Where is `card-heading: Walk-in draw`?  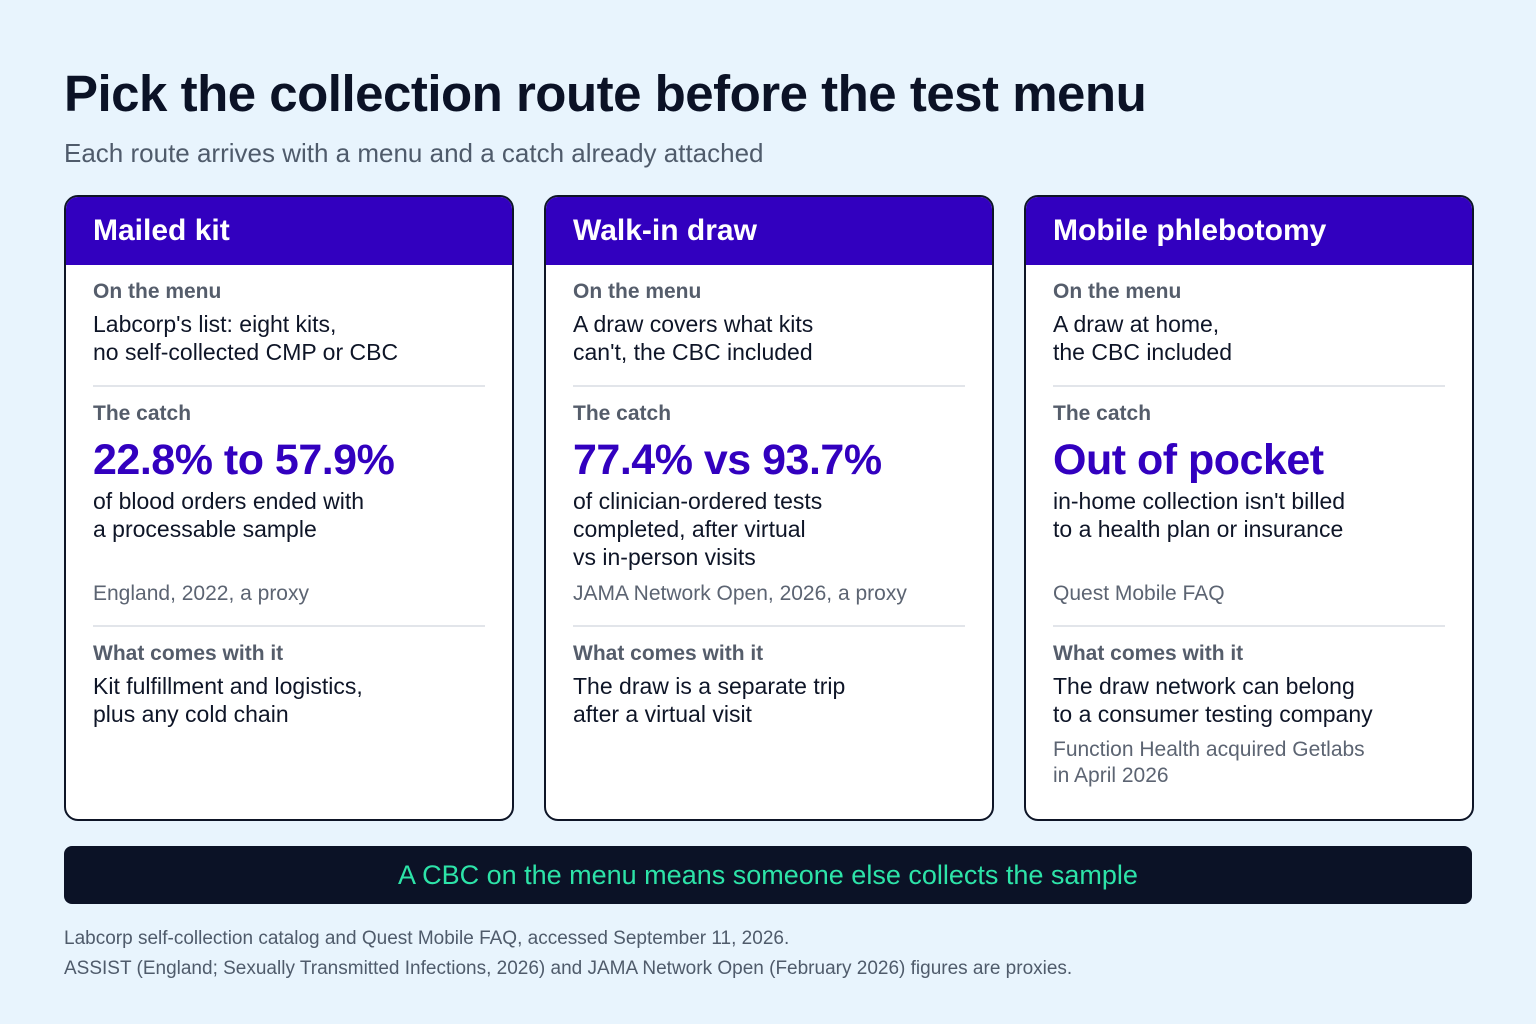
card-heading: Walk-in draw is located at coordinates (769, 231).